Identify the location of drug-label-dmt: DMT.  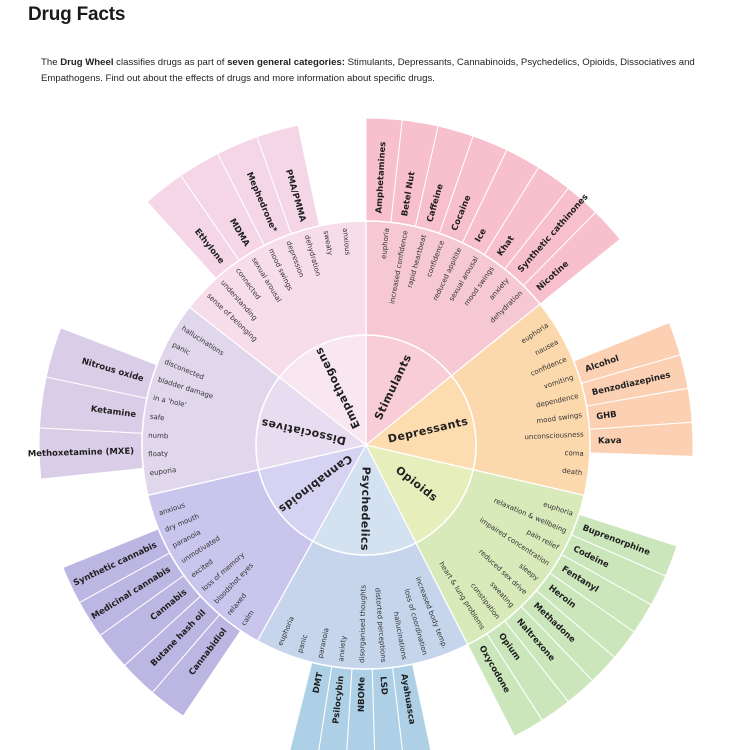
(319, 682).